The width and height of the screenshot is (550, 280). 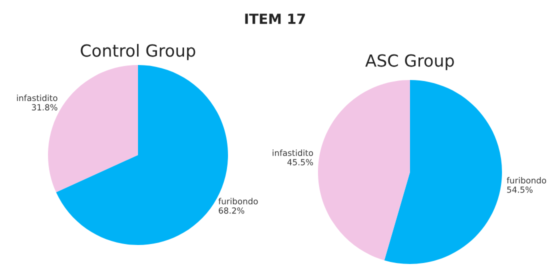 I want to click on data-label: 45.5%, so click(x=300, y=162).